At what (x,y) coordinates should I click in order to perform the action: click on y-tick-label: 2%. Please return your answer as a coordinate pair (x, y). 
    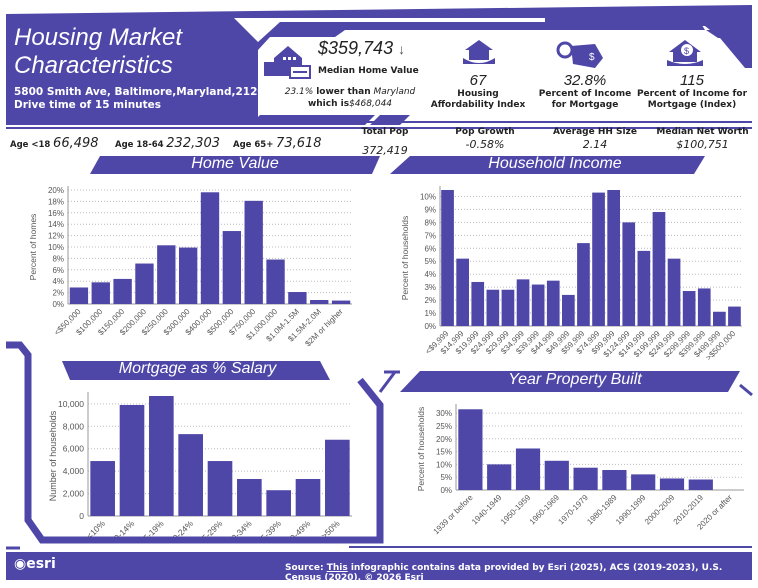
    Looking at the image, I should click on (430, 300).